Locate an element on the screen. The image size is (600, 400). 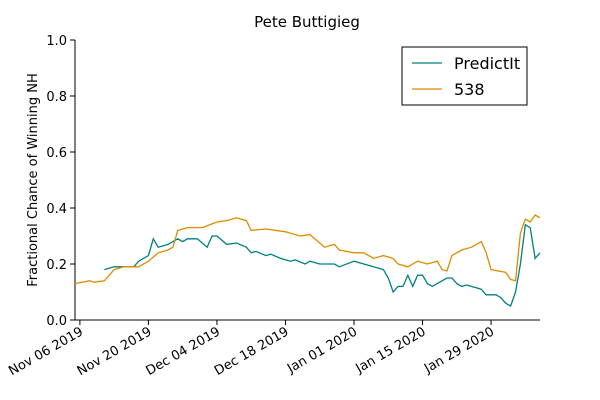
x-tick-label: Jan 01 2020 is located at coordinates (322, 350).